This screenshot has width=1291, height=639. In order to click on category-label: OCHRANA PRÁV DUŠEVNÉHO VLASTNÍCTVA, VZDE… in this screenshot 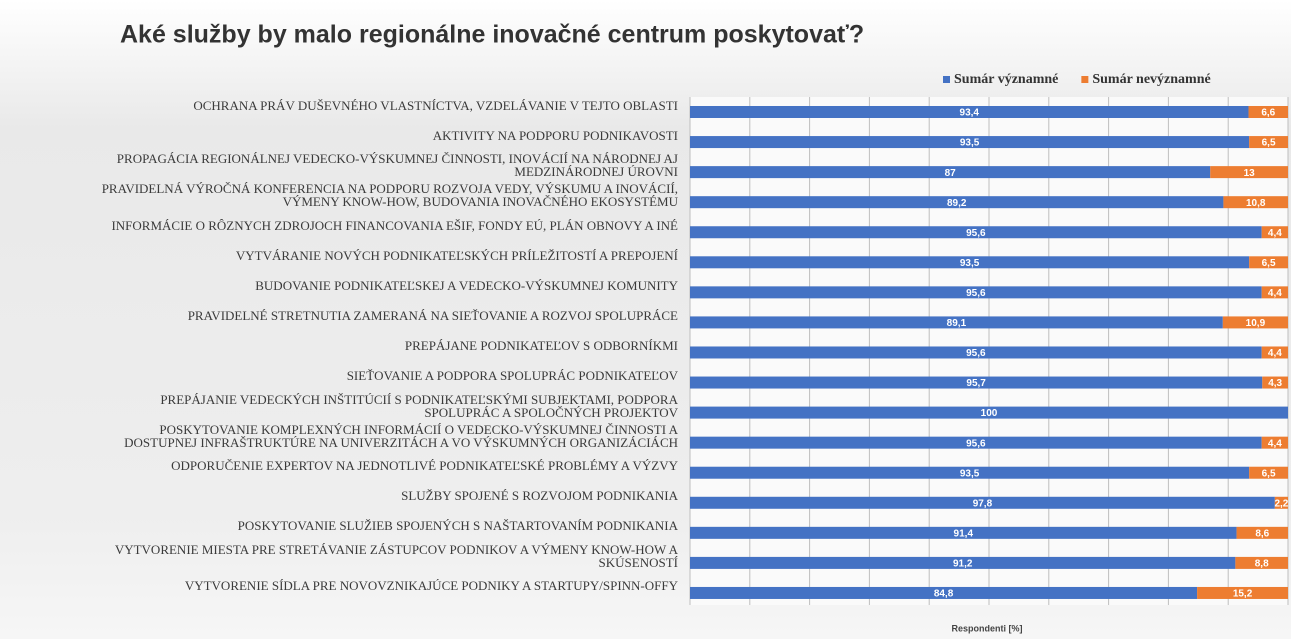, I will do `click(435, 105)`.